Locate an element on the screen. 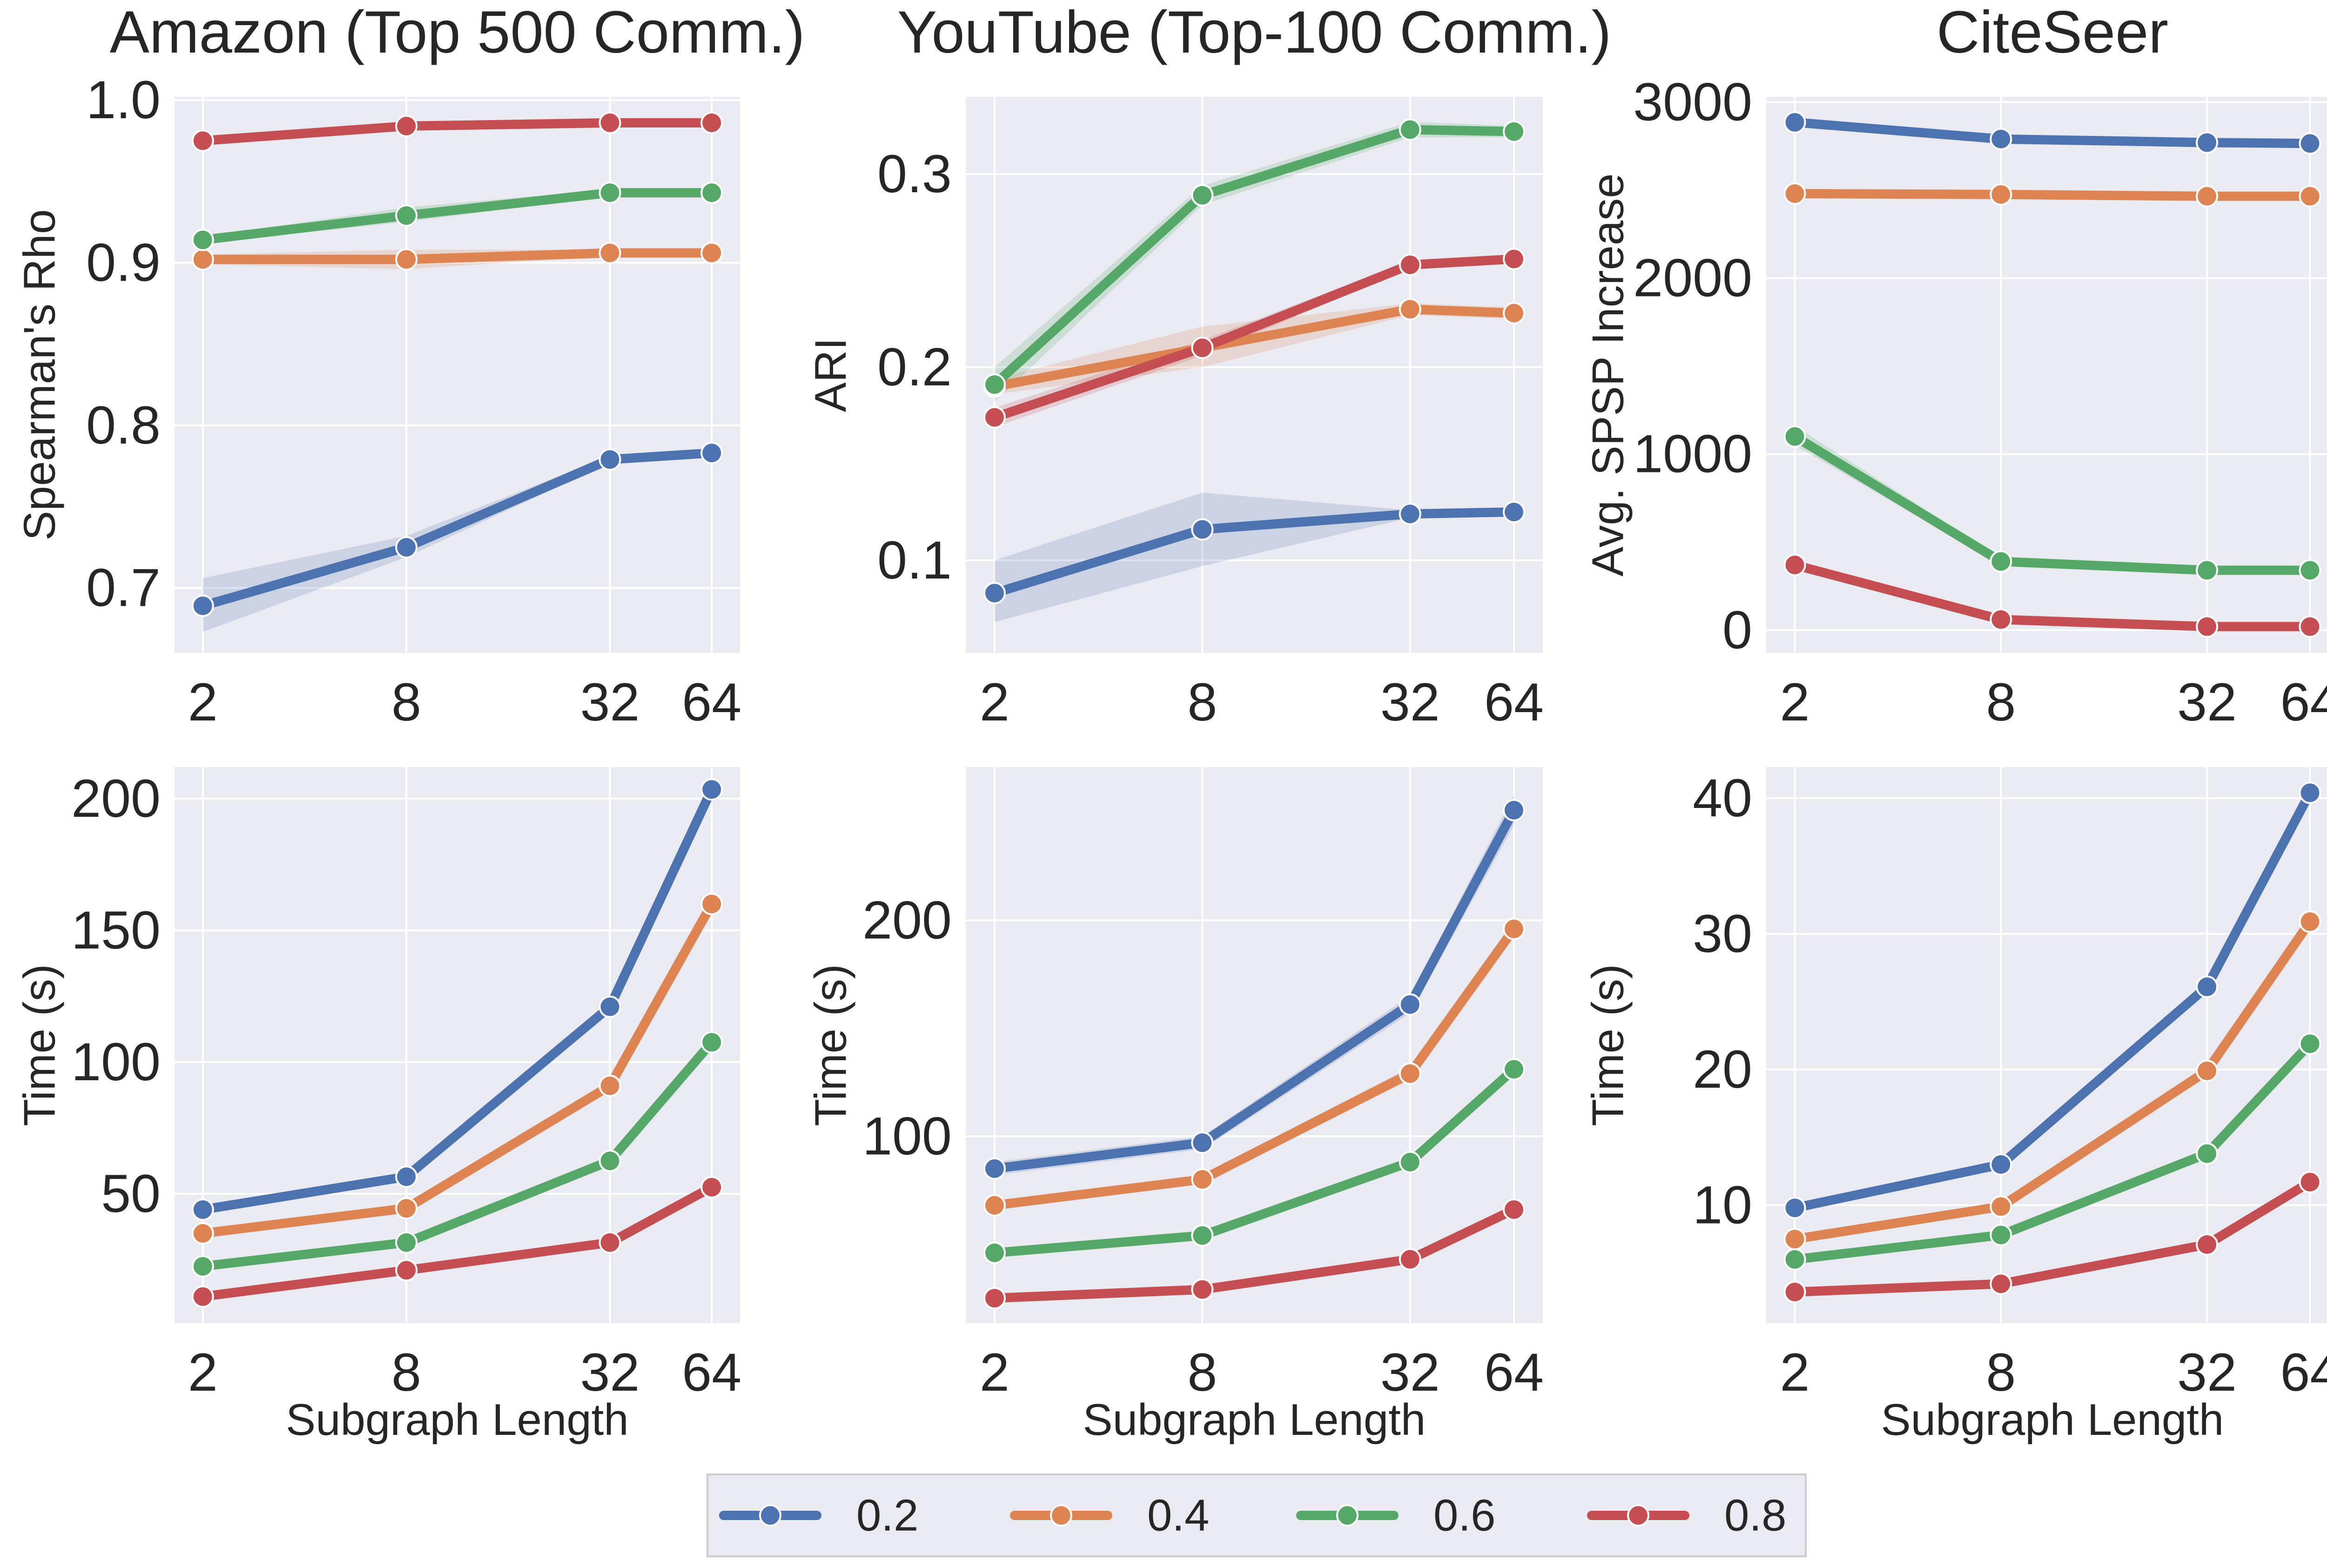  y-tick-label: 100 is located at coordinates (116, 1062).